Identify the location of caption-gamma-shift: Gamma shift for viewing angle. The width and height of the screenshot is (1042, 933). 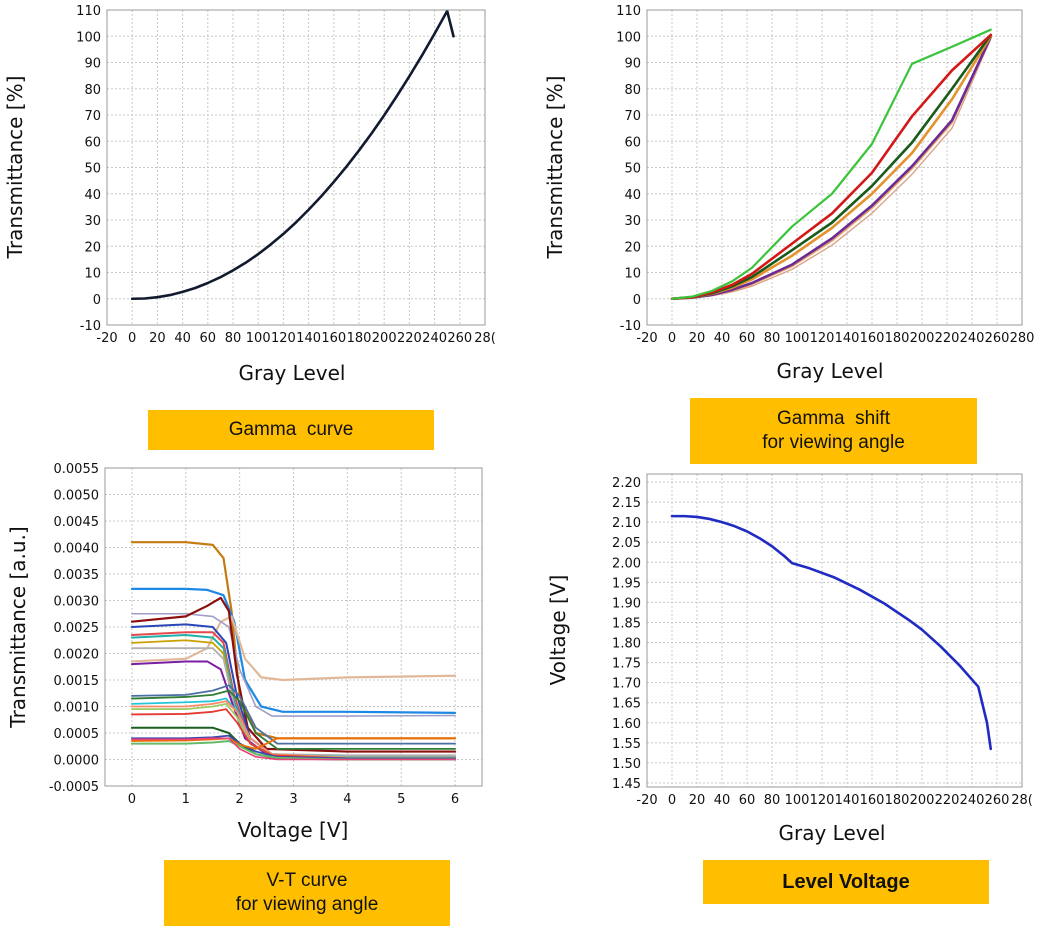
(833, 431).